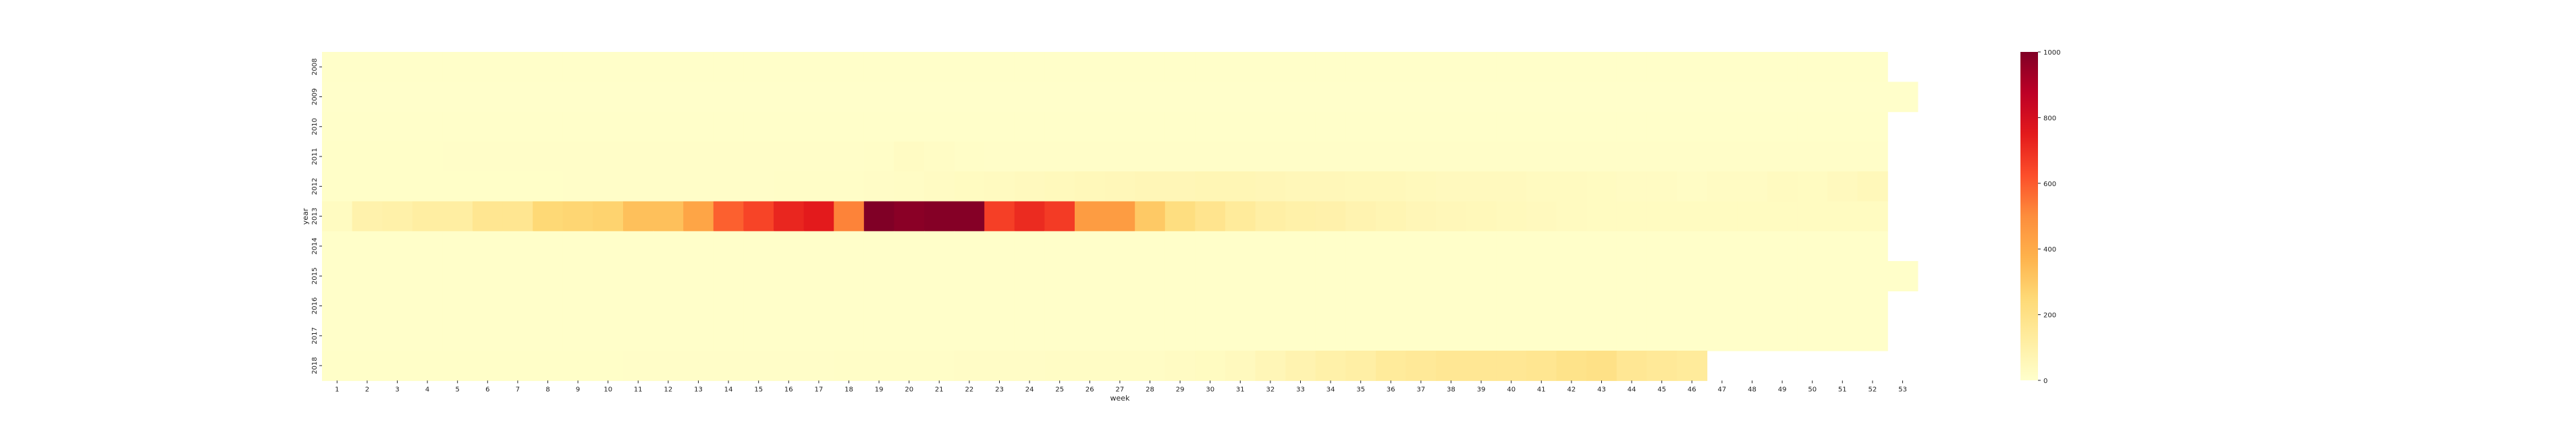 This screenshot has height=437, width=2576. I want to click on heatmap-cell-2008-w48, so click(1753, 67).